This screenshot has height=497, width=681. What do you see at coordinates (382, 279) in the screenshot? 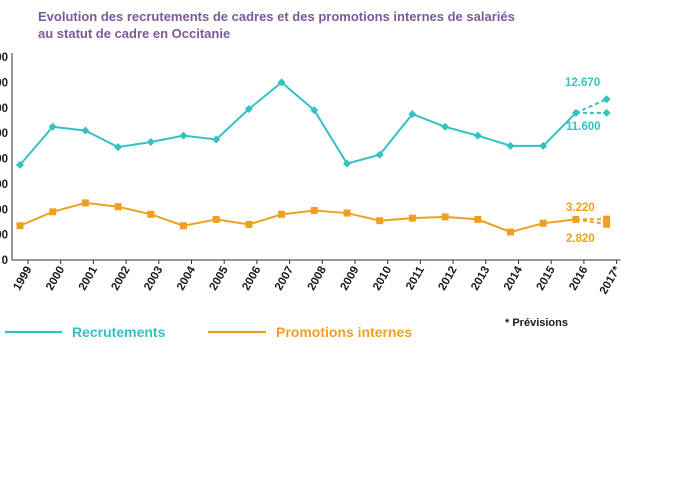
I see `x-tick-label: 2010` at bounding box center [382, 279].